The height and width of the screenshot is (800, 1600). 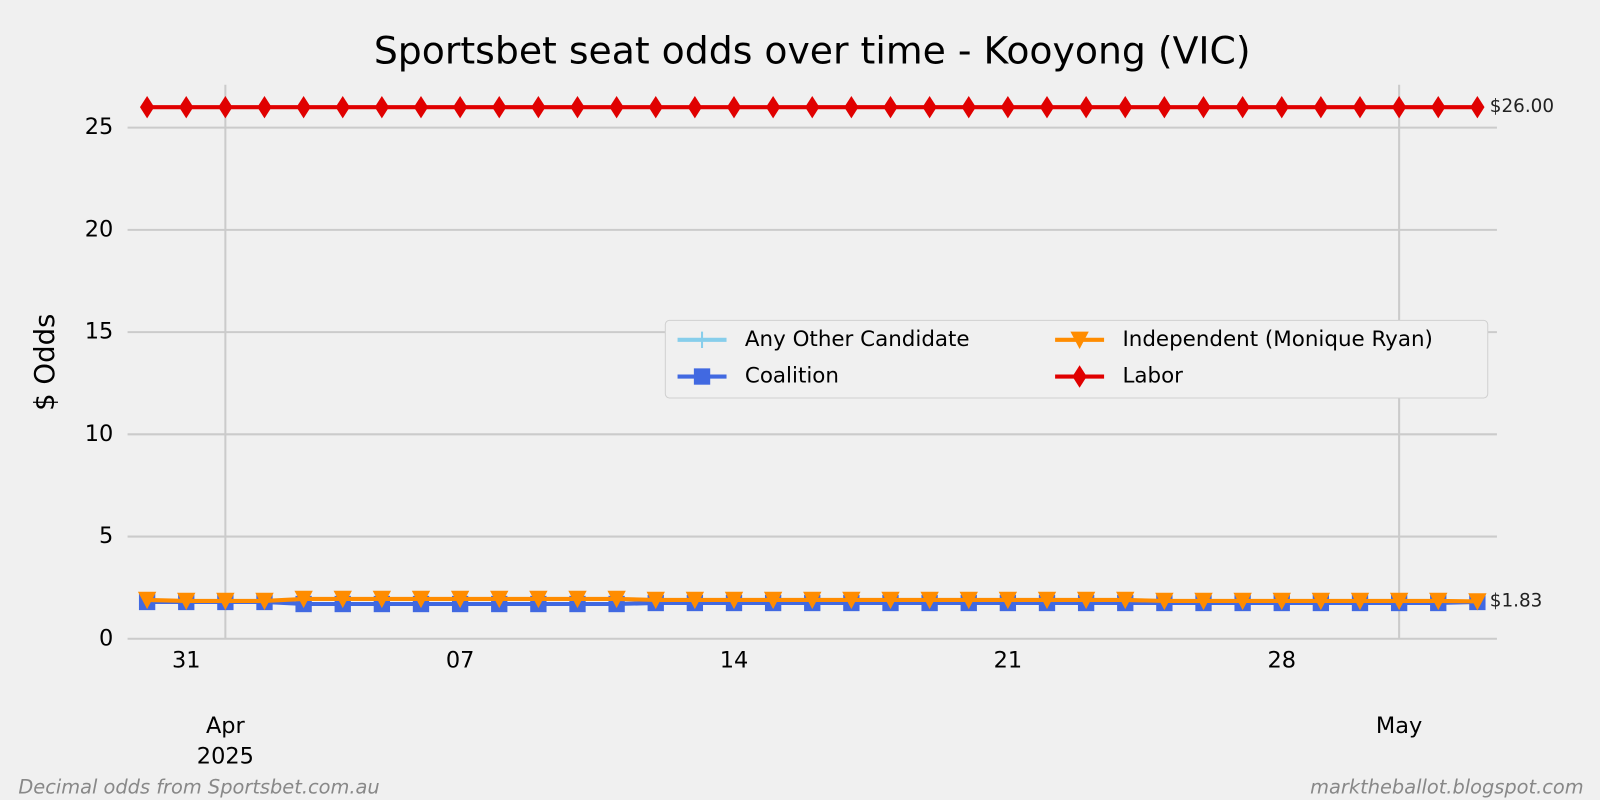 I want to click on x-major-tick-label: May, so click(x=1399, y=726).